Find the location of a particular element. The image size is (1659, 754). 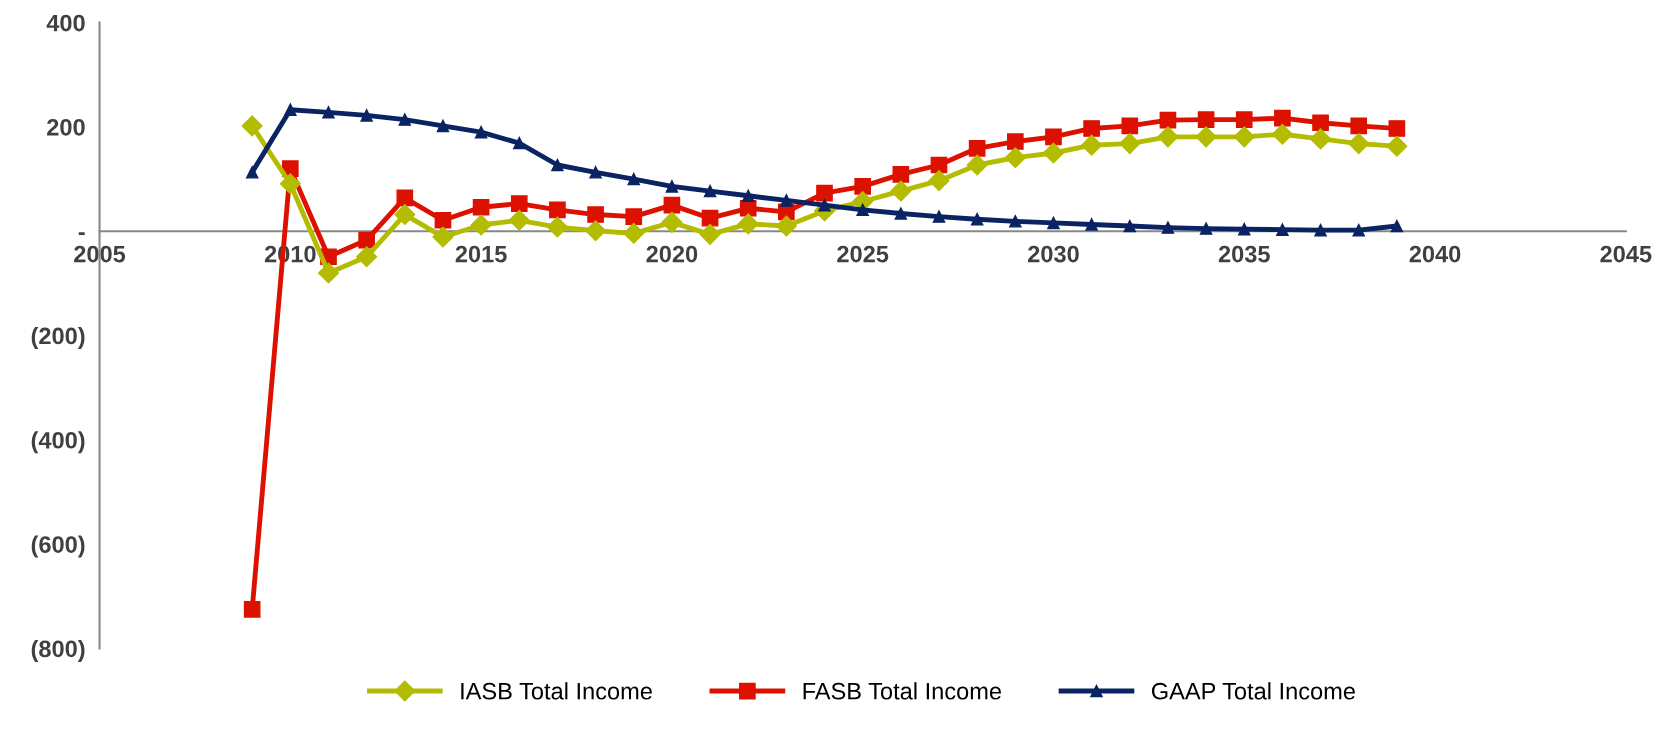

y-tick-label: (400) is located at coordinates (58, 442).